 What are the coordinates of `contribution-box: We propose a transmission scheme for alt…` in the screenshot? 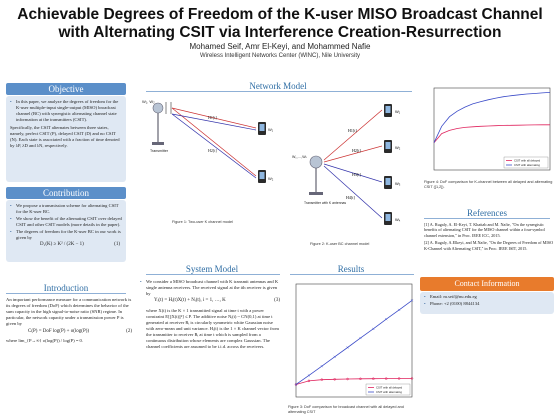 It's located at (66, 231).